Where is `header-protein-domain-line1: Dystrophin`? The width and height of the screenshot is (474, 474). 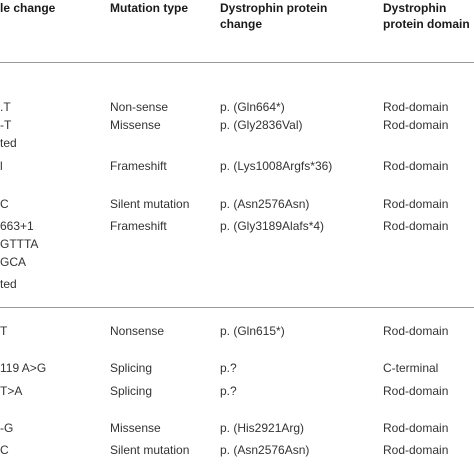 header-protein-domain-line1: Dystrophin is located at coordinates (415, 8).